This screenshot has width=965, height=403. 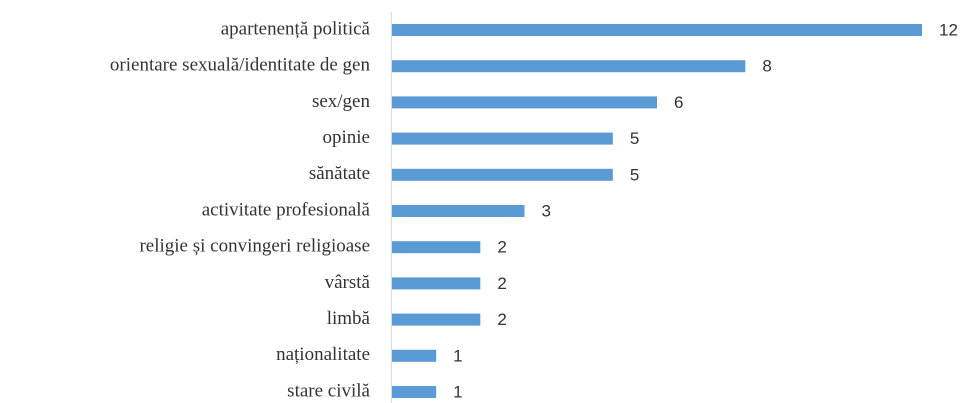 What do you see at coordinates (546, 210) in the screenshot?
I see `value-label: 3` at bounding box center [546, 210].